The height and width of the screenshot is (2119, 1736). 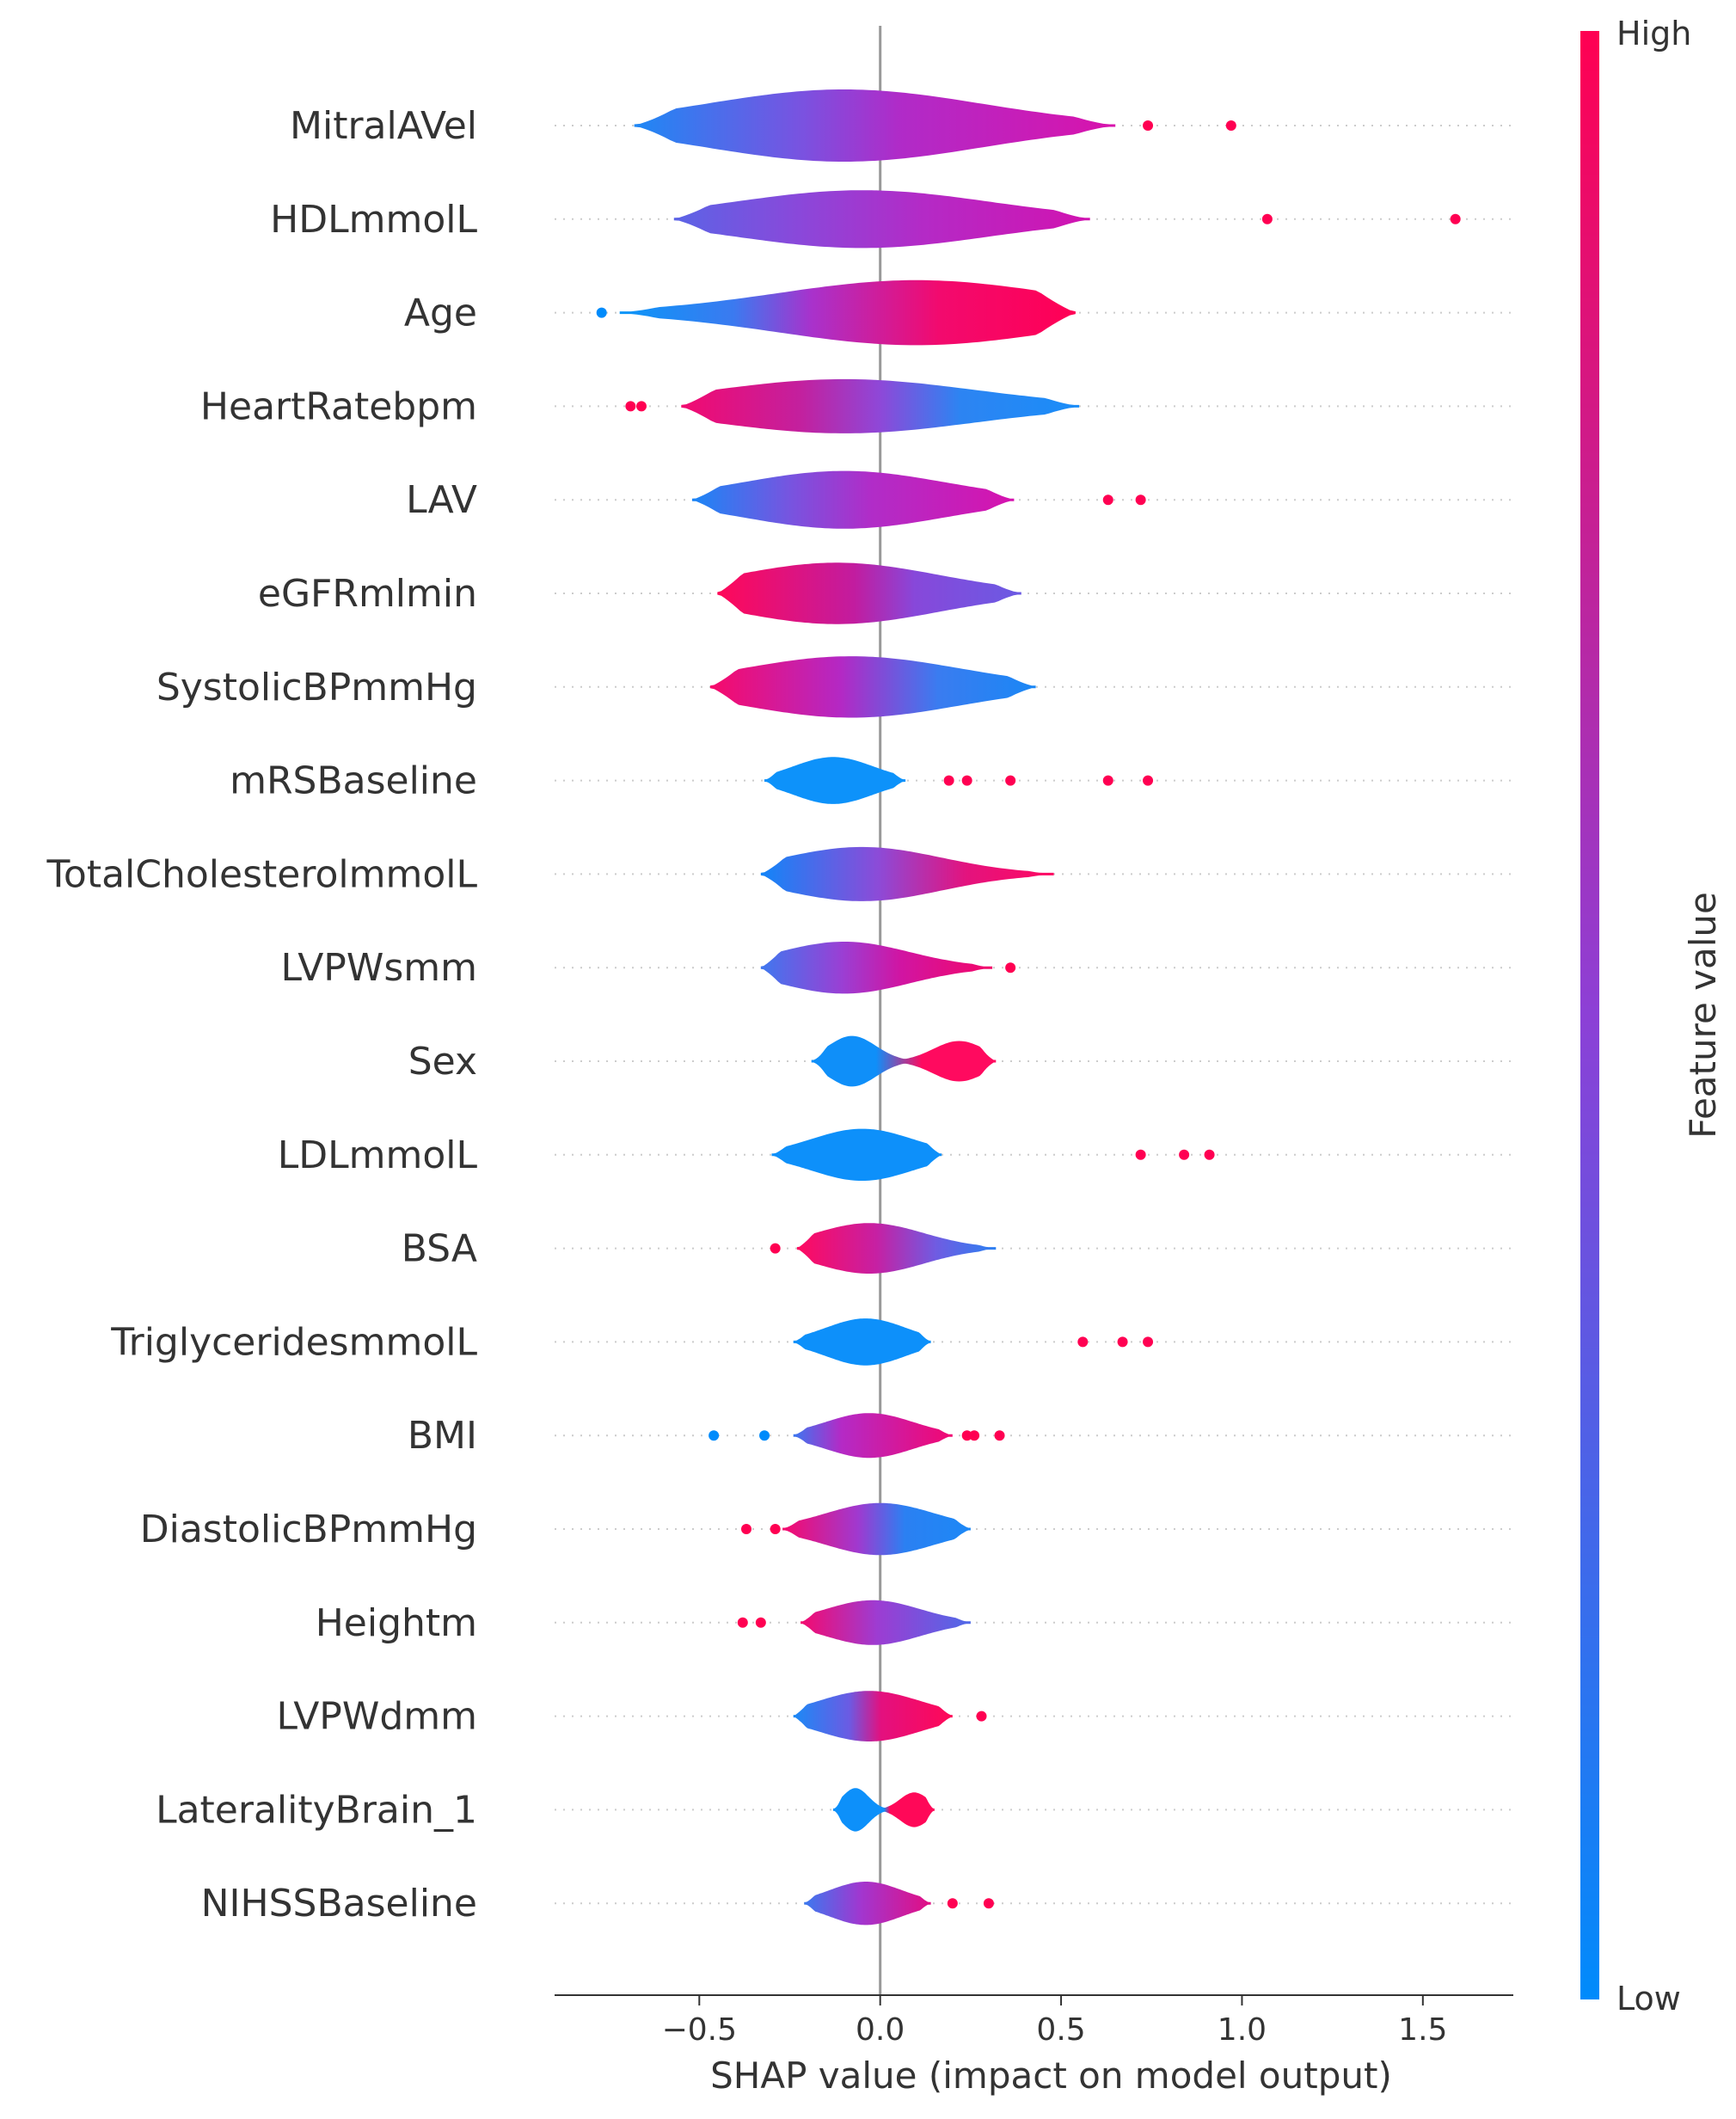 I want to click on feature-label: MitralAVel, so click(x=384, y=126).